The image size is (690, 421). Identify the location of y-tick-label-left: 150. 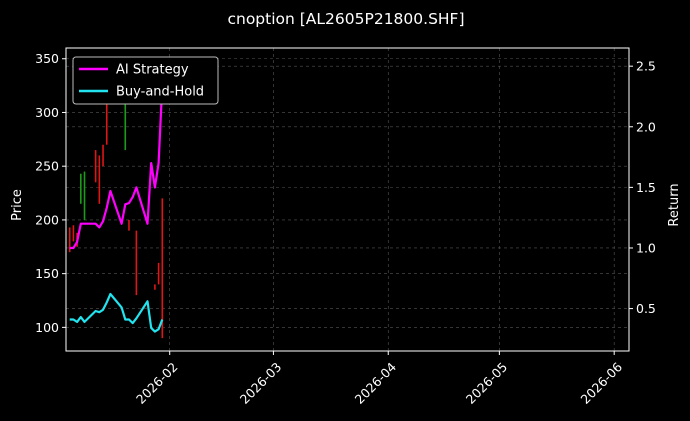
(47, 273).